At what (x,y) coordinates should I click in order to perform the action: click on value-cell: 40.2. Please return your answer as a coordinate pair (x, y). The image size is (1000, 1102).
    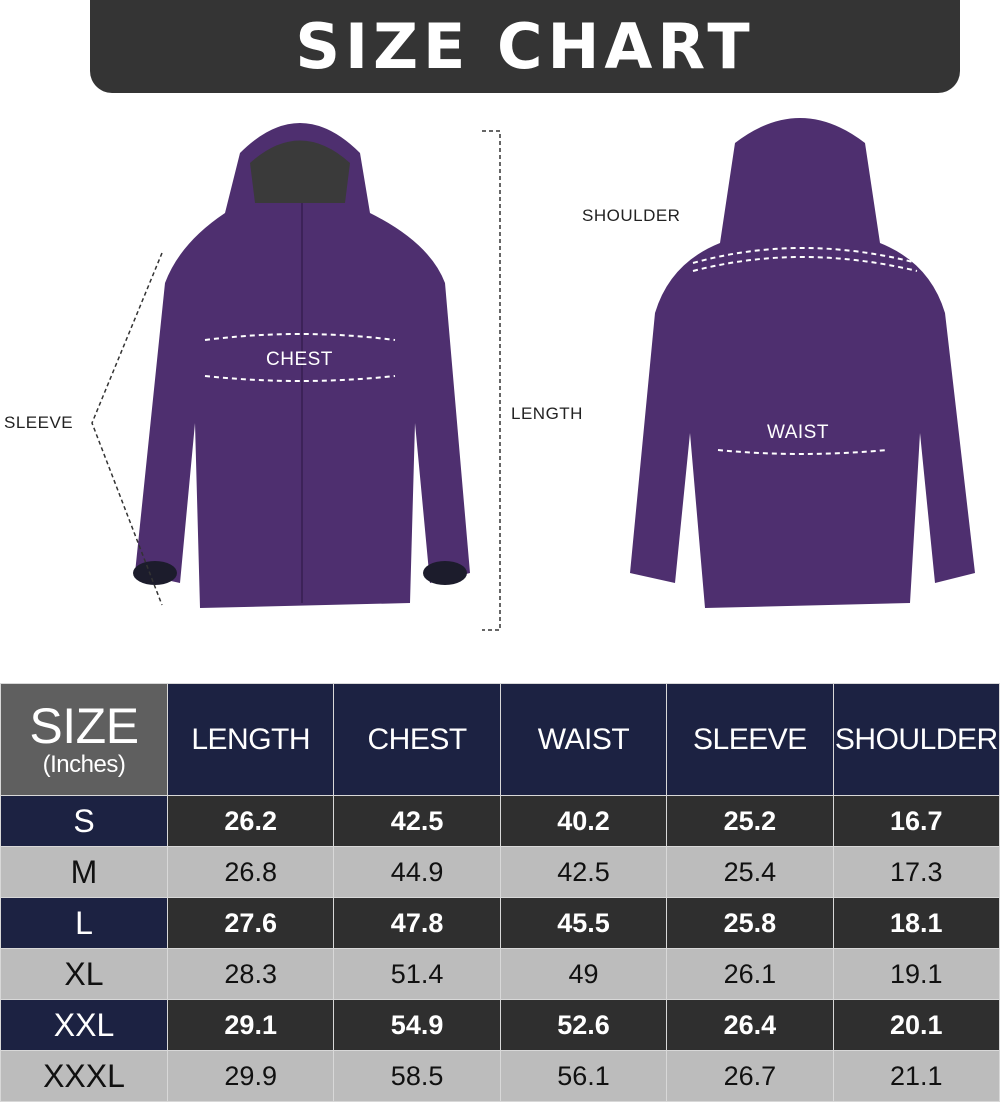
    Looking at the image, I should click on (583, 821).